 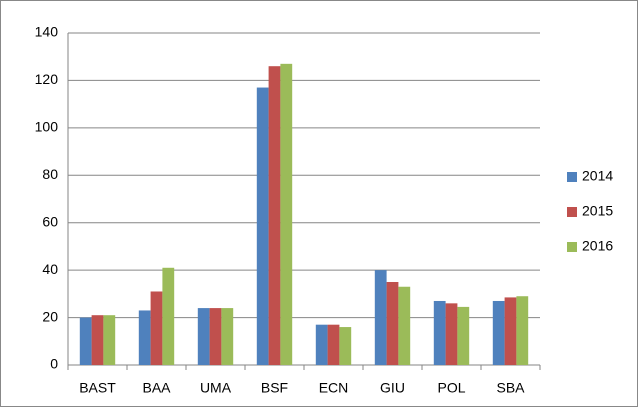 What do you see at coordinates (392, 388) in the screenshot?
I see `x-tick-label: GIU` at bounding box center [392, 388].